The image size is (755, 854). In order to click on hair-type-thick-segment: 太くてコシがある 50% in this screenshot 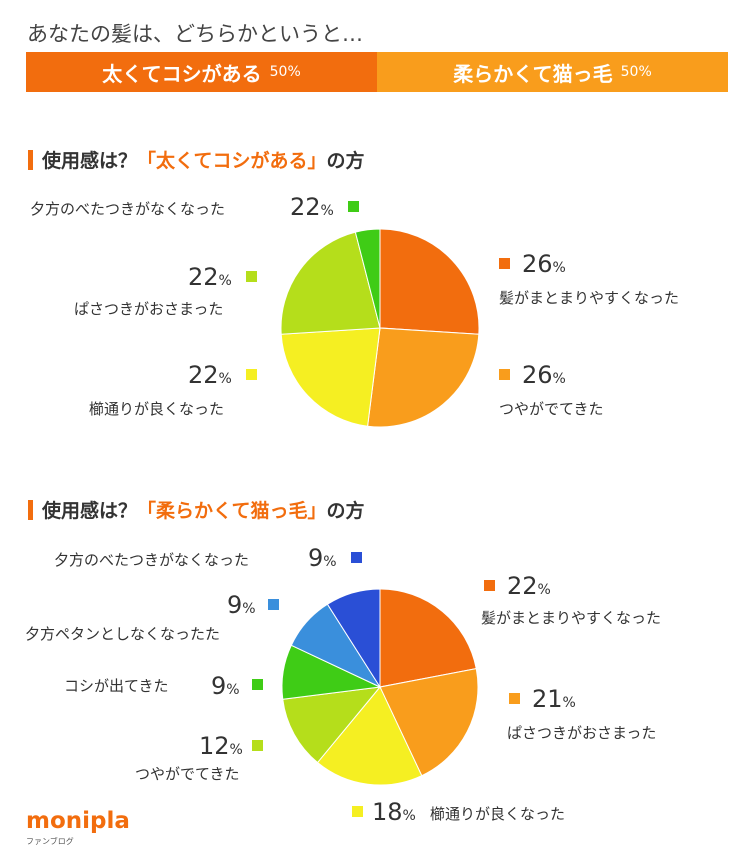, I will do `click(201, 72)`.